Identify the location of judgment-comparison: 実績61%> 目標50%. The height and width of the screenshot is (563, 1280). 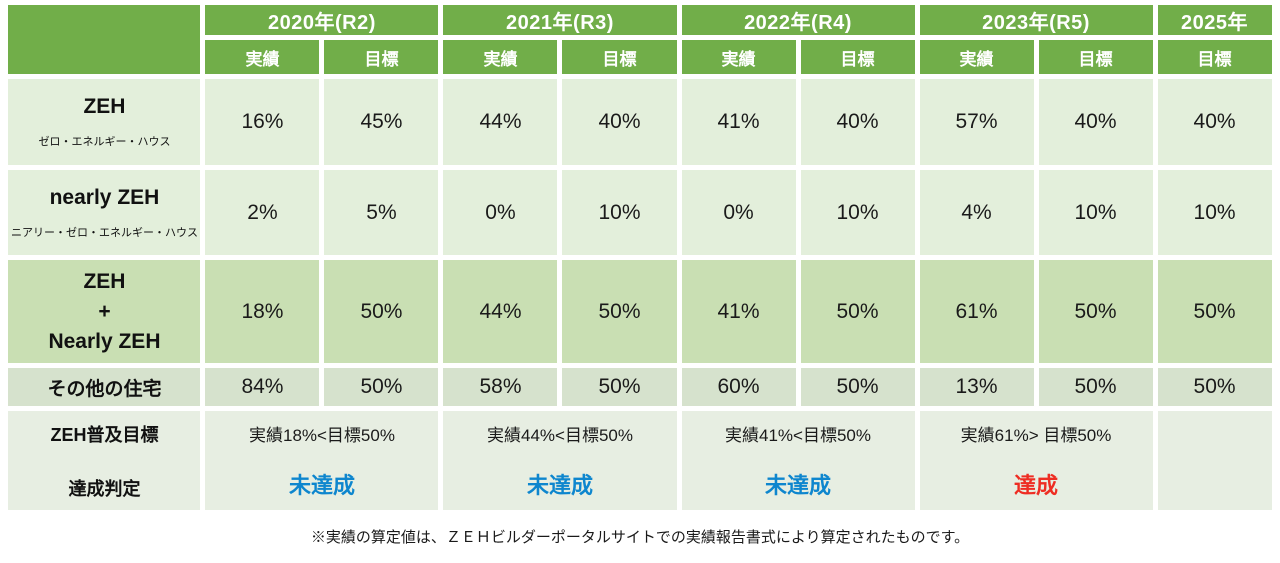
(1036, 435).